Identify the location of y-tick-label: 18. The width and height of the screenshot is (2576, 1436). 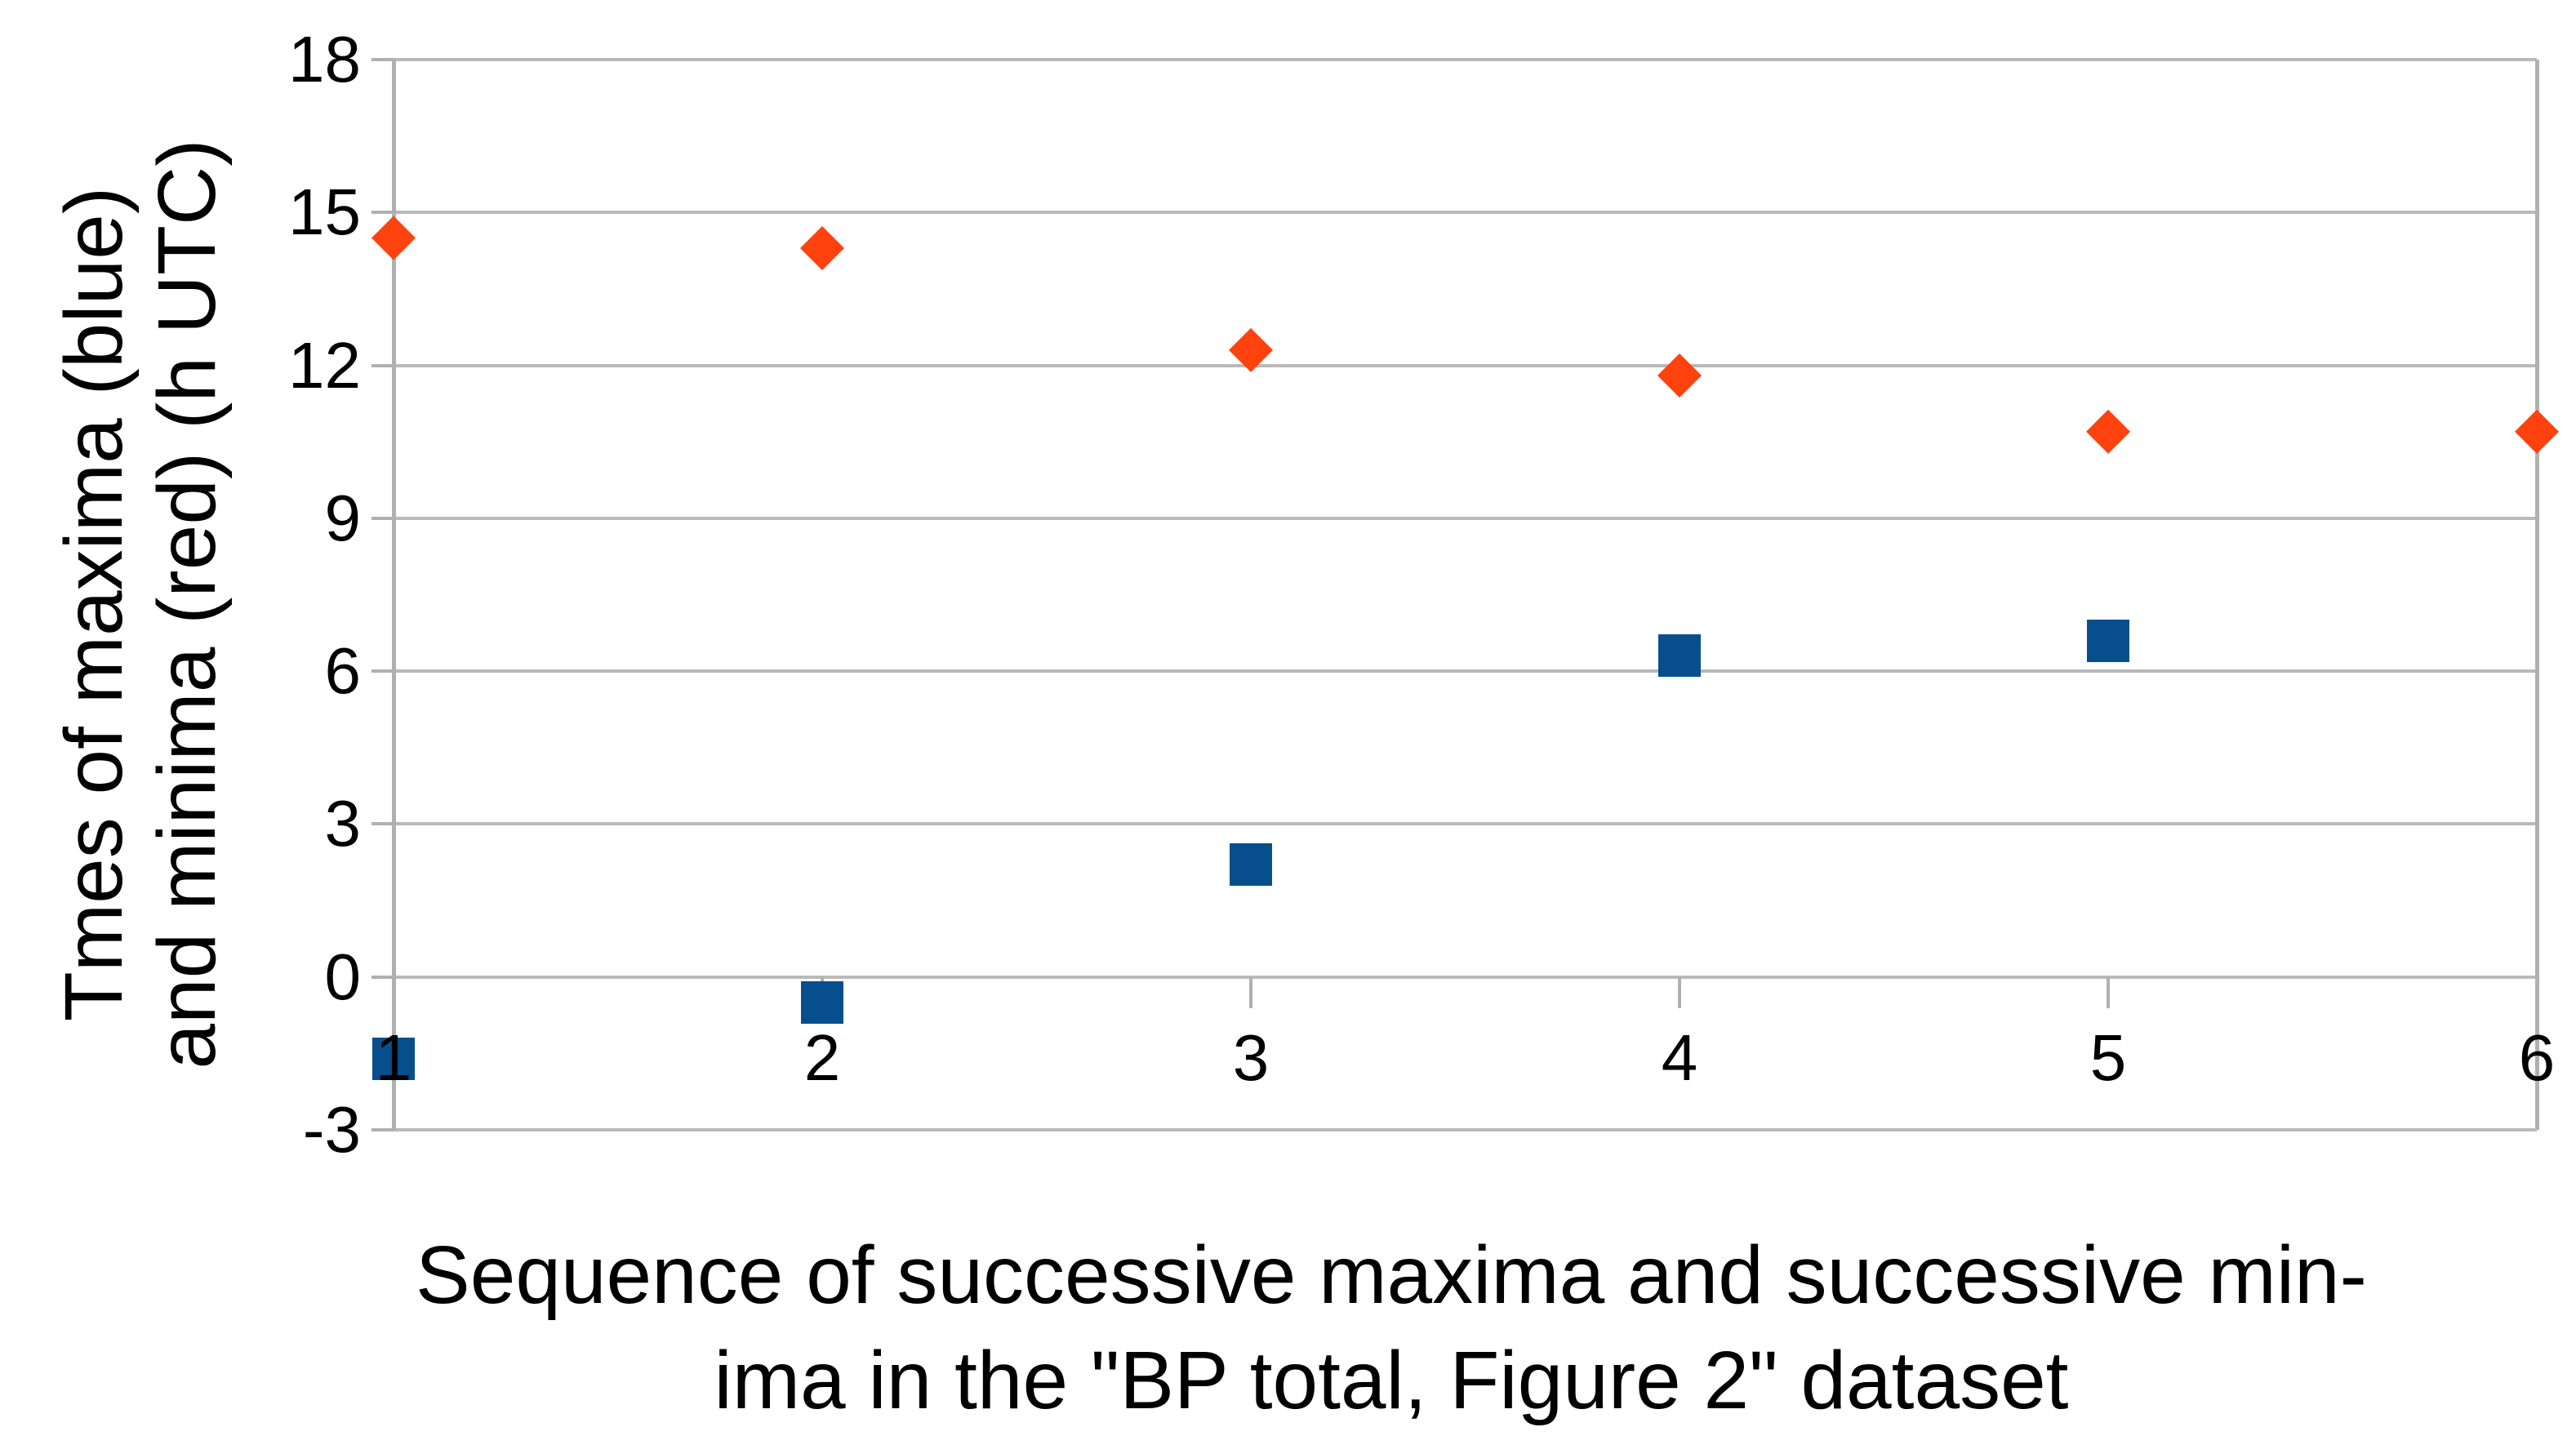
(324, 59).